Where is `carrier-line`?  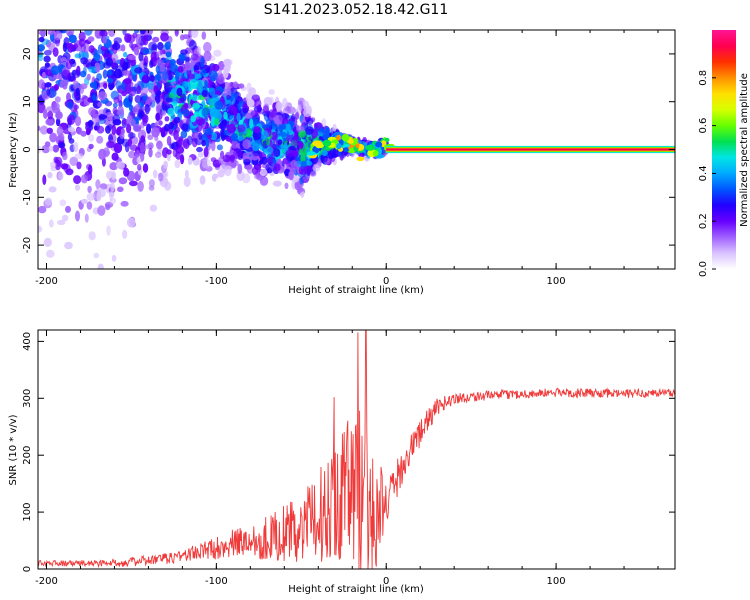 carrier-line is located at coordinates (530, 149).